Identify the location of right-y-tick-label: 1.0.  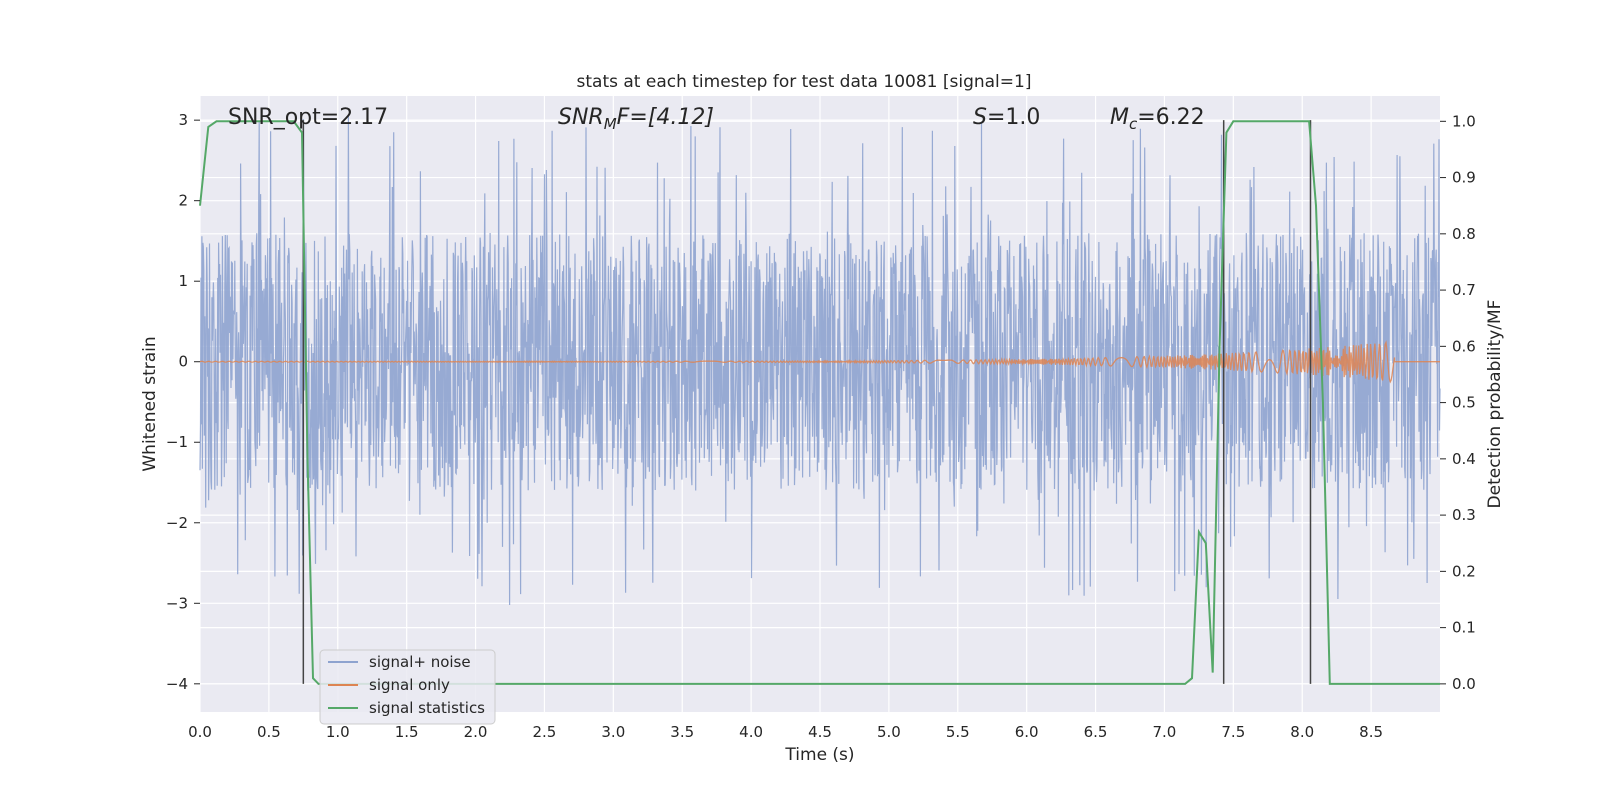
(1464, 121).